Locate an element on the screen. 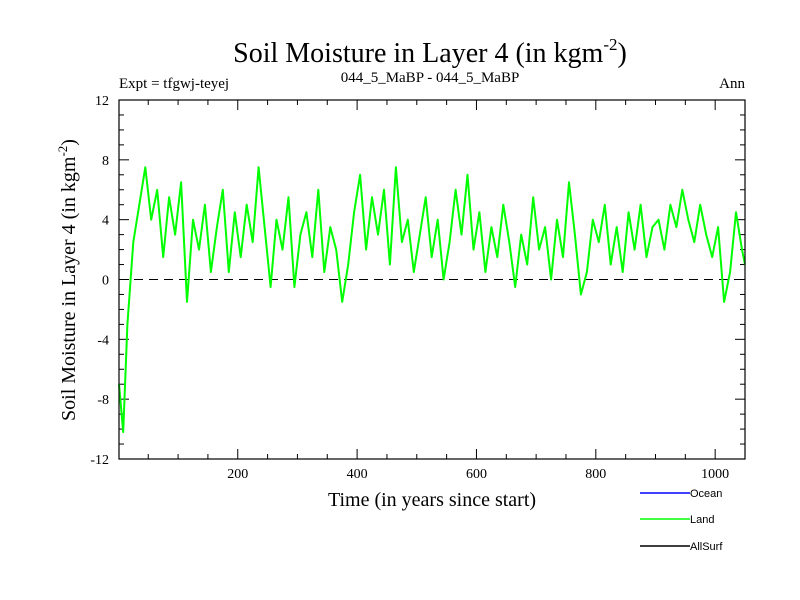 The image size is (800, 600). subtitle-left: Expt = tfgwj-teyej is located at coordinates (174, 84).